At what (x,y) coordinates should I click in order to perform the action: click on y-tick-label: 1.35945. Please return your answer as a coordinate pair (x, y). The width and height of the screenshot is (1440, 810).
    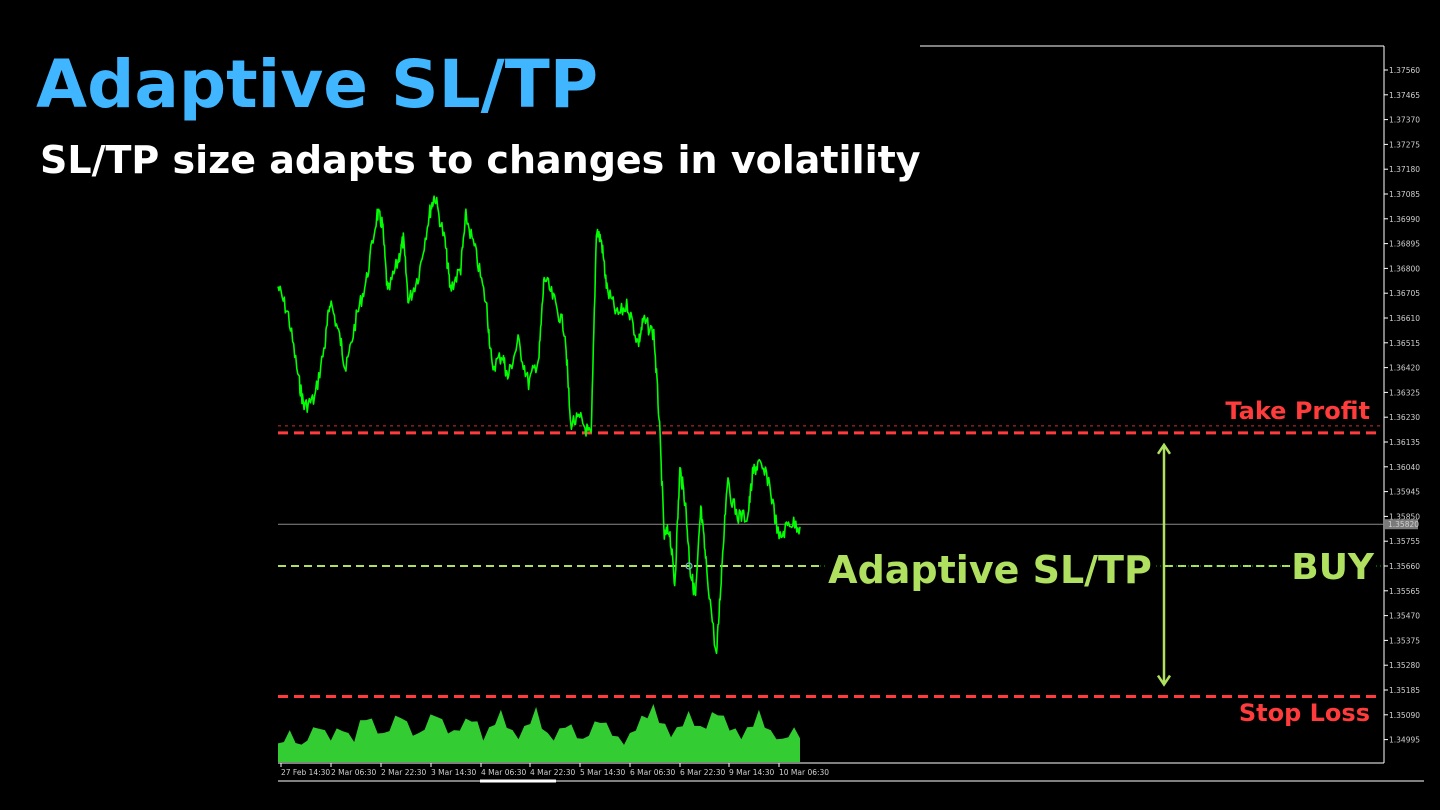
    Looking at the image, I should click on (1404, 492).